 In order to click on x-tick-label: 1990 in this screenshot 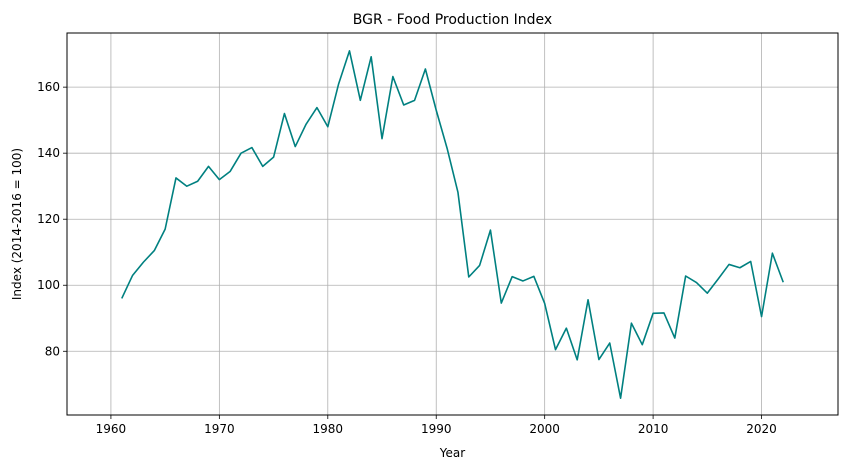, I will do `click(436, 429)`.